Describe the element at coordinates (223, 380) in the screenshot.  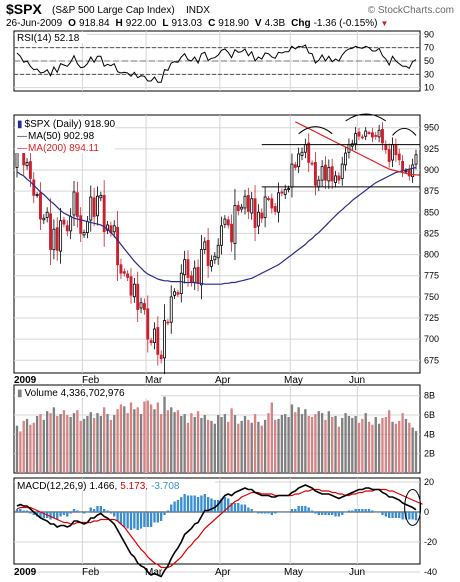
I see `x-axis-month-apr-price: Apr` at that location.